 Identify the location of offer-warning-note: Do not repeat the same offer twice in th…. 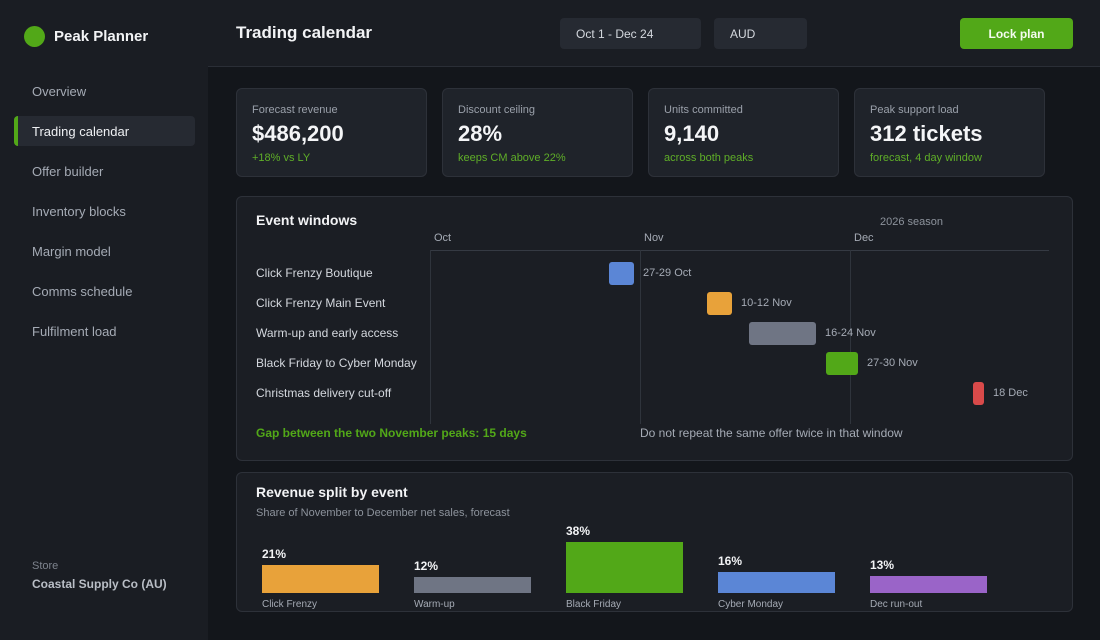
(771, 433).